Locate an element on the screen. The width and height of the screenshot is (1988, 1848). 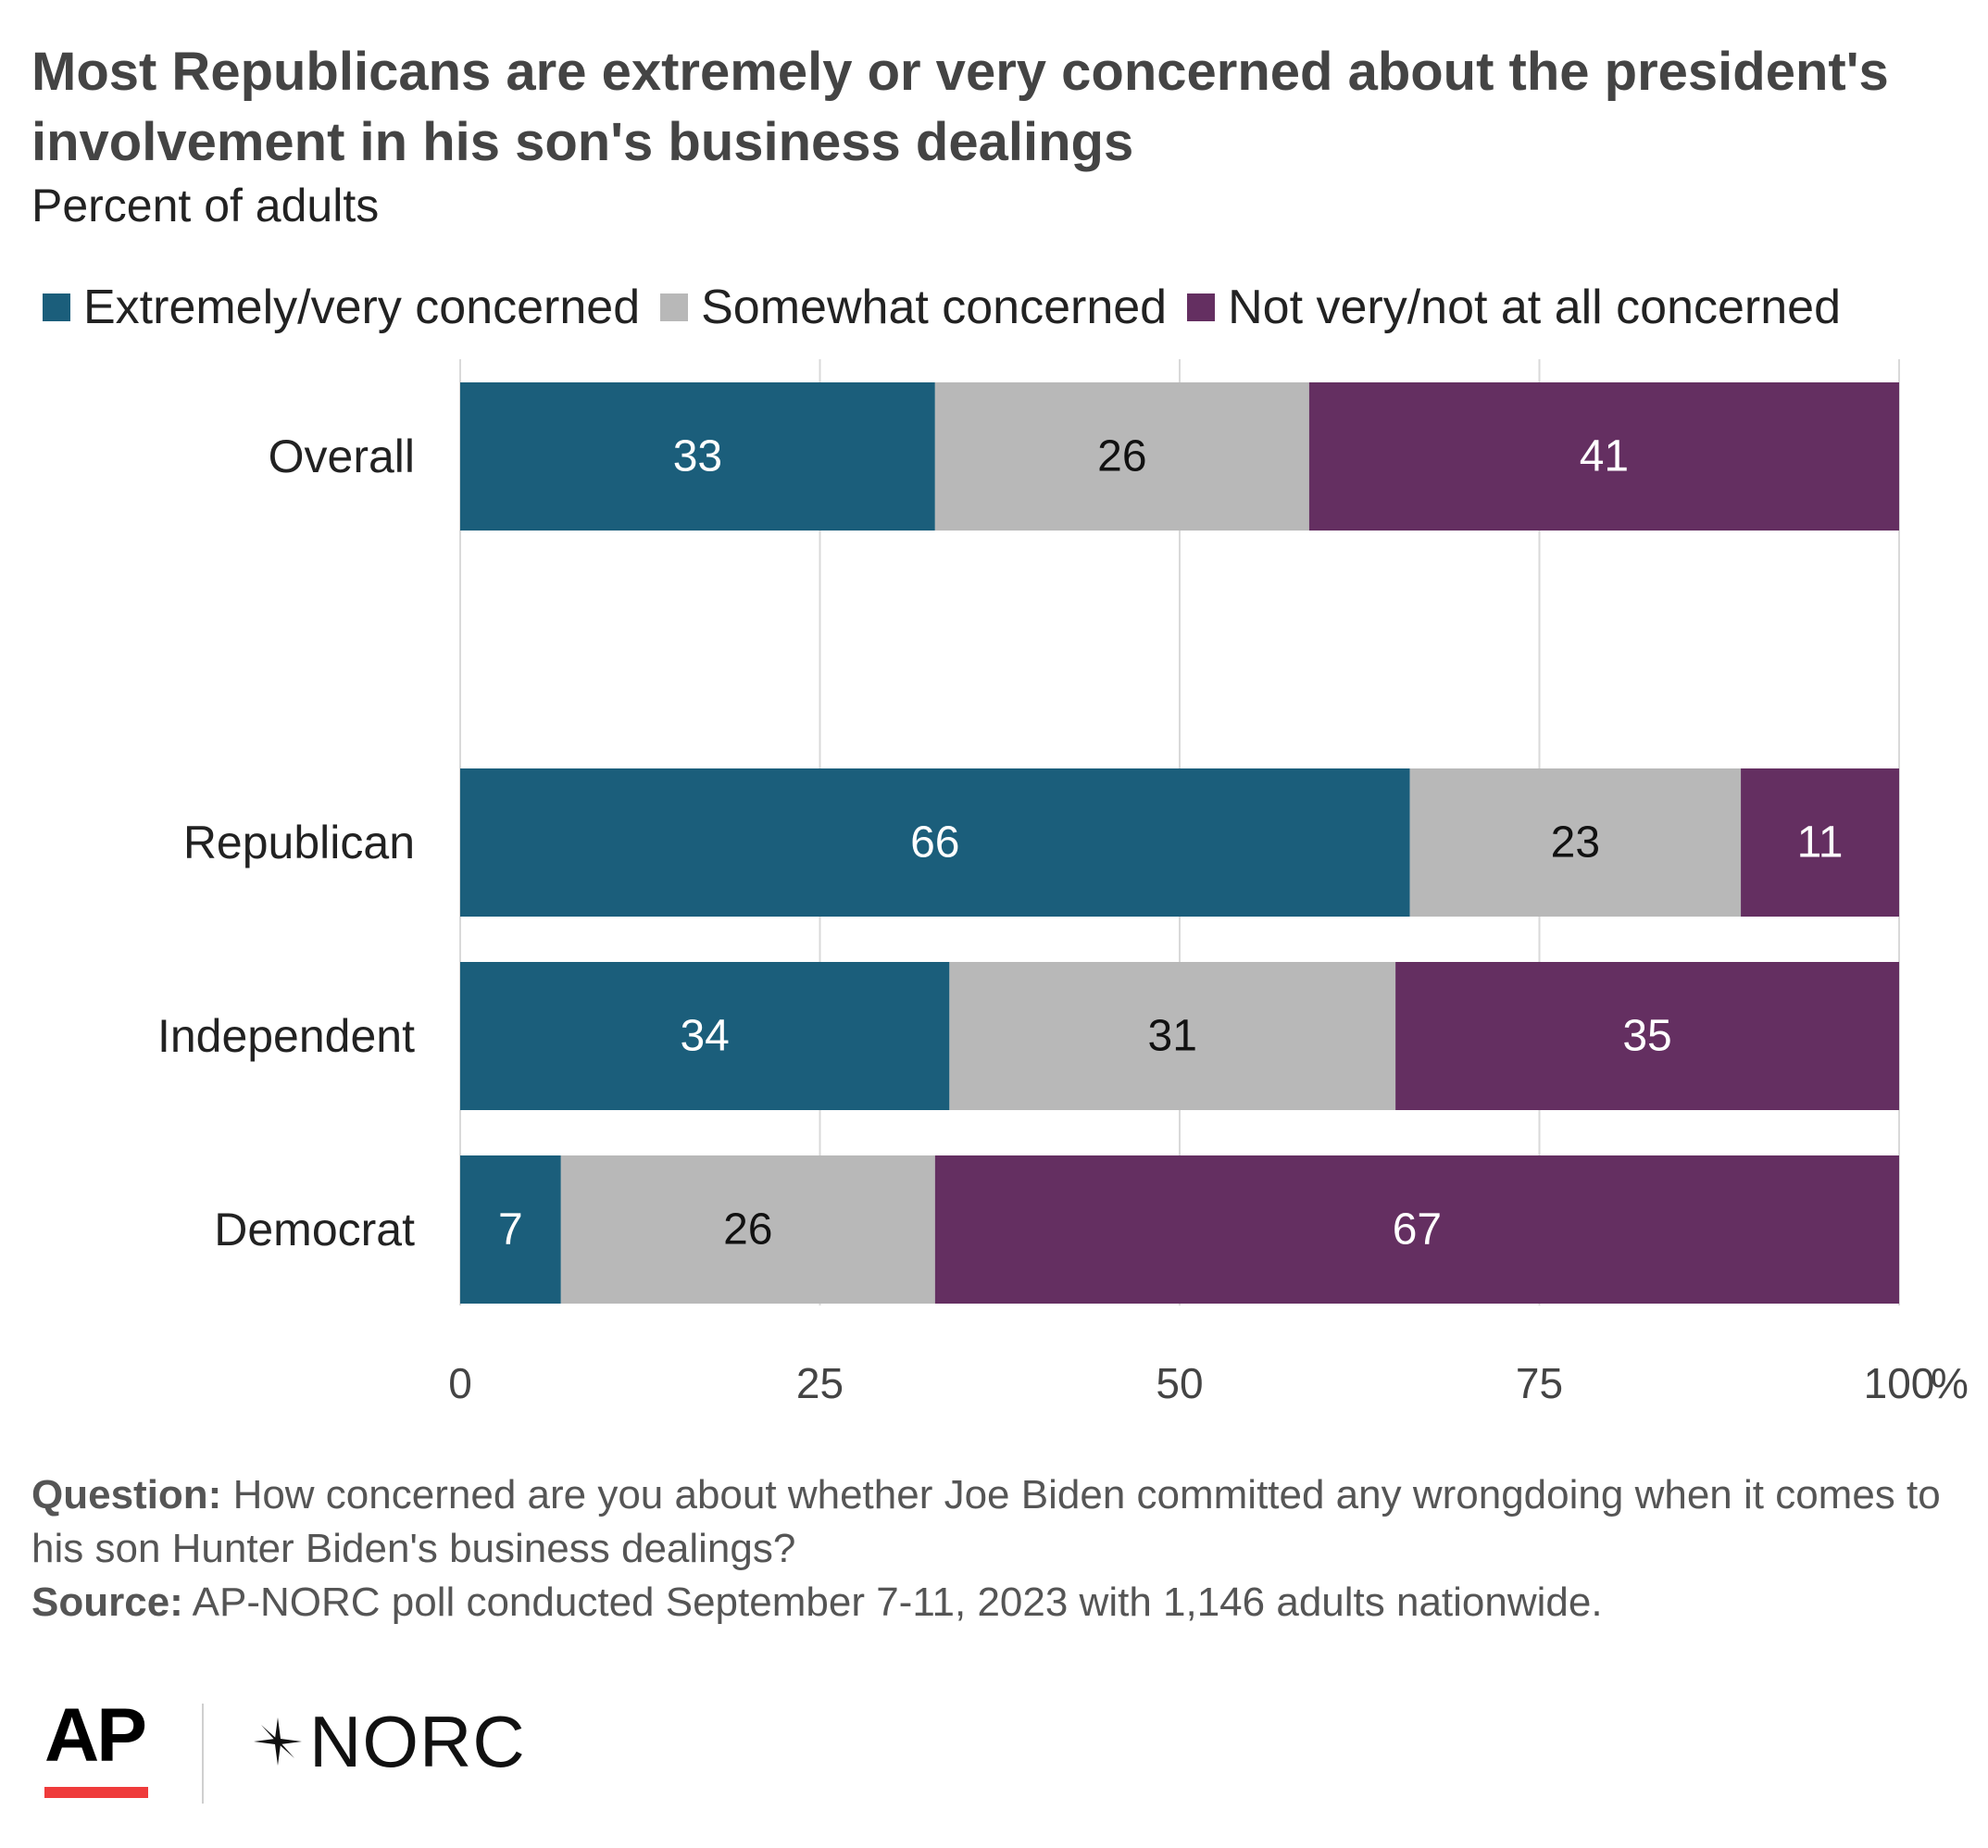
data-label-democrat-series-2: 67 is located at coordinates (1417, 1230).